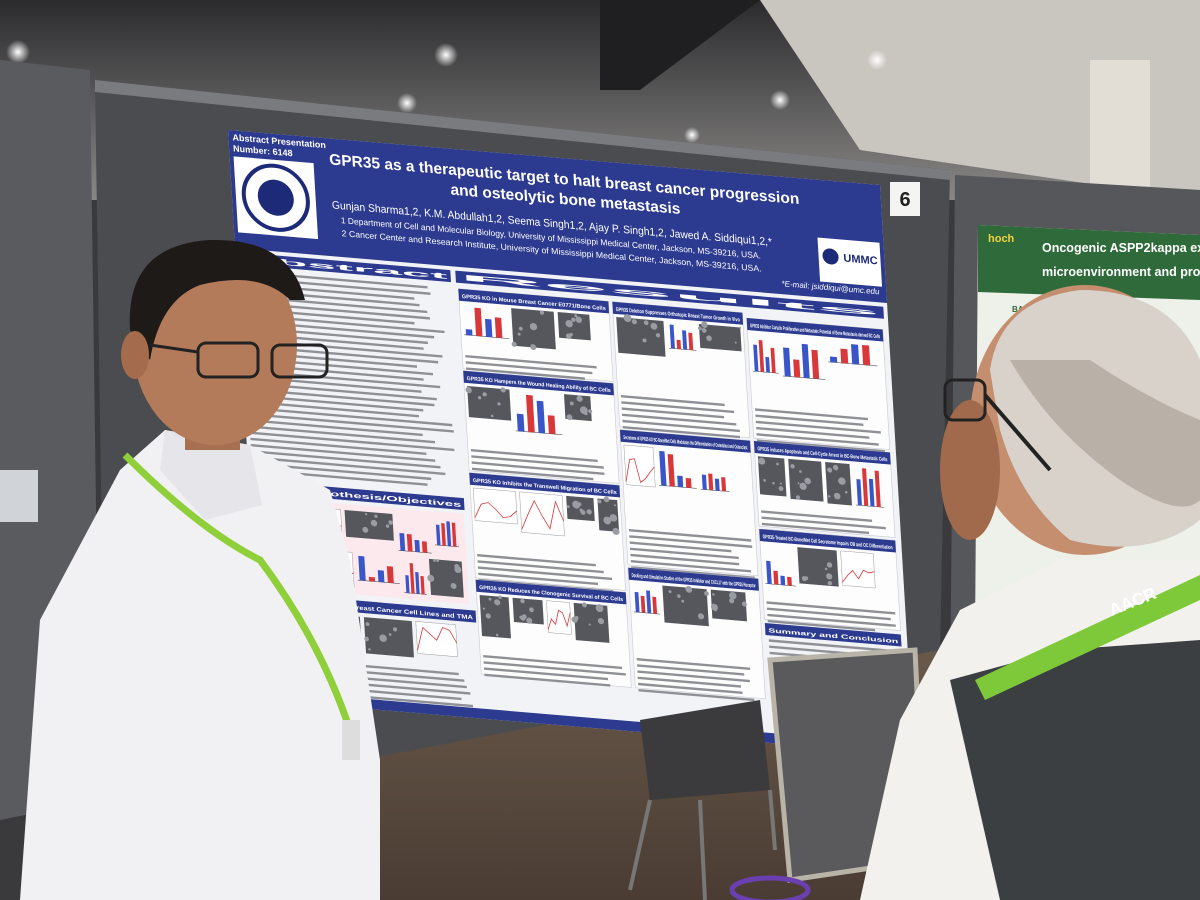  I want to click on lights, so click(446, 91).